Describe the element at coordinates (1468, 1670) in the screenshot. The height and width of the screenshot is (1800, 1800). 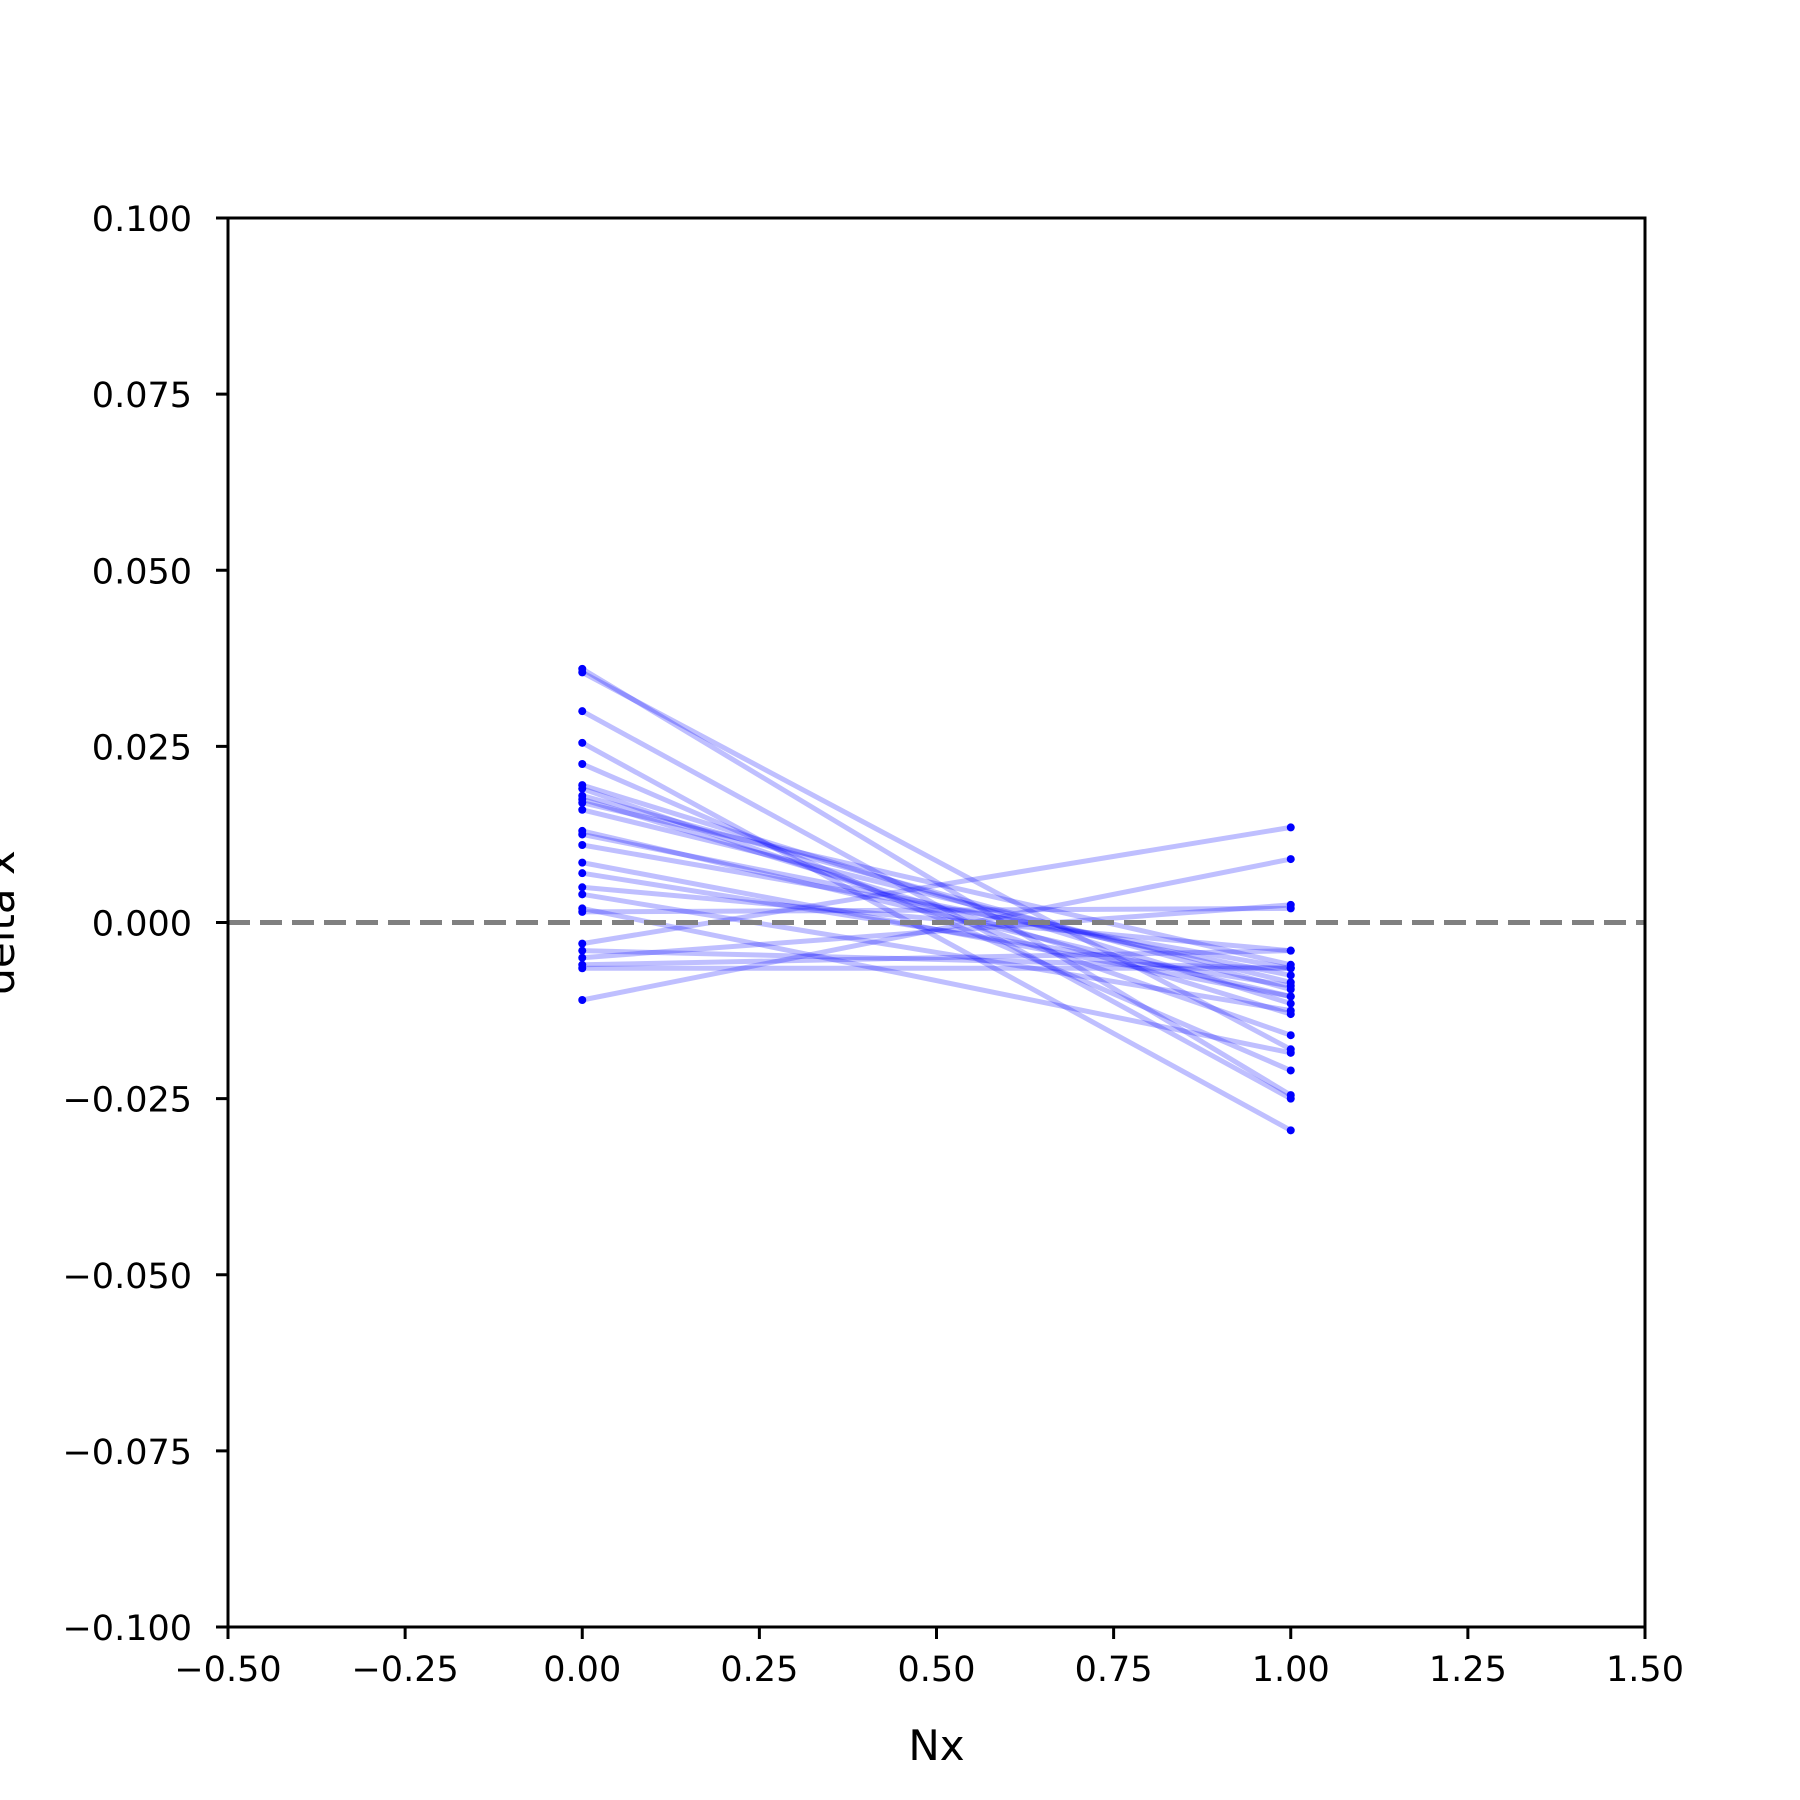
I see `x-tick-label: 1.25` at that location.